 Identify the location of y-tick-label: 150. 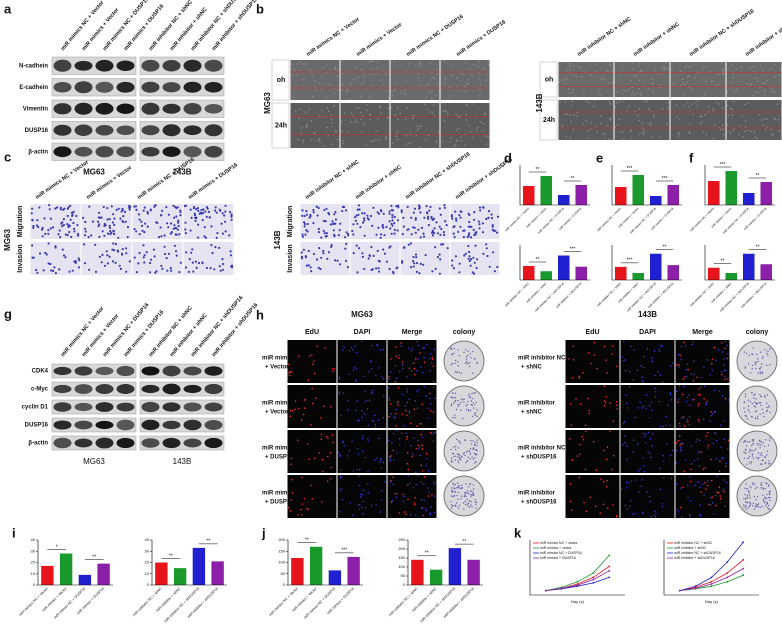
(281, 550).